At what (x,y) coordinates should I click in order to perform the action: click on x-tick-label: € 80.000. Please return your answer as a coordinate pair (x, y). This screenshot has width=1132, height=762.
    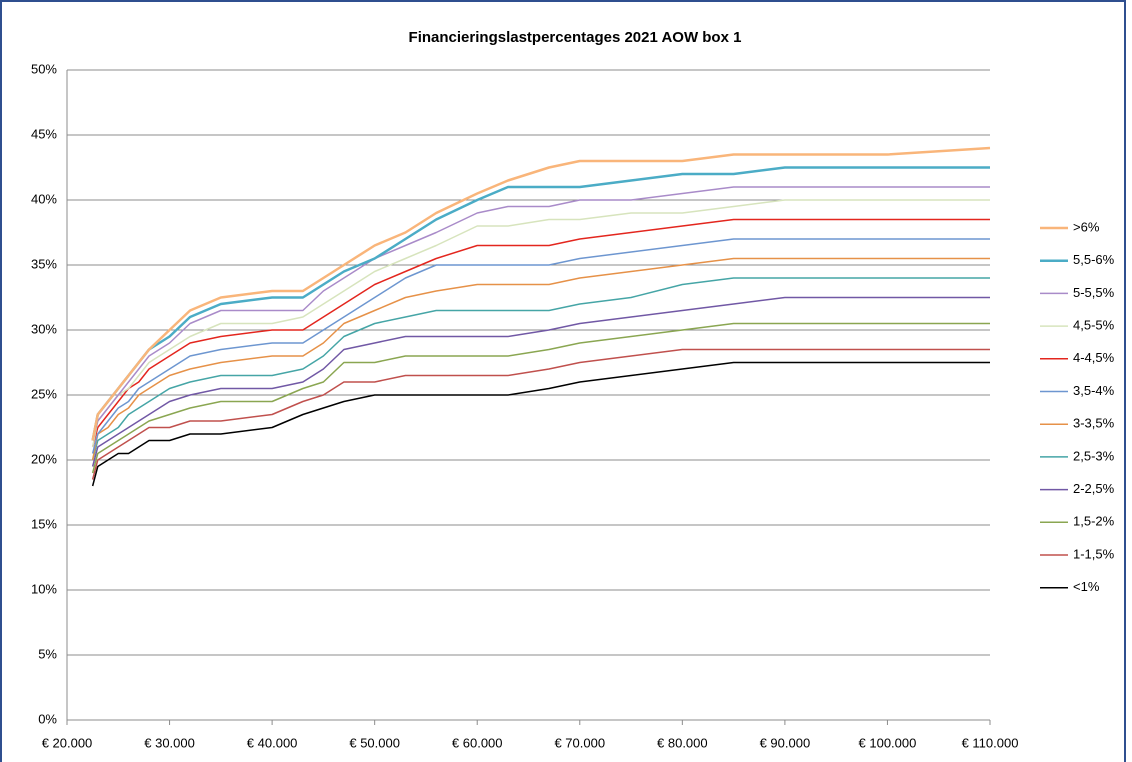
    Looking at the image, I should click on (682, 742).